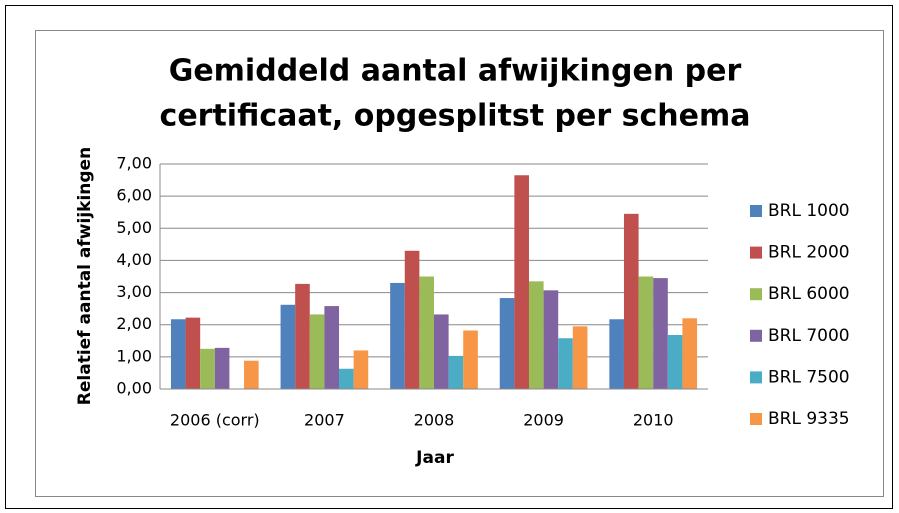  I want to click on chart-title: Gemiddeld aantal afwijkingen per, so click(455, 71).